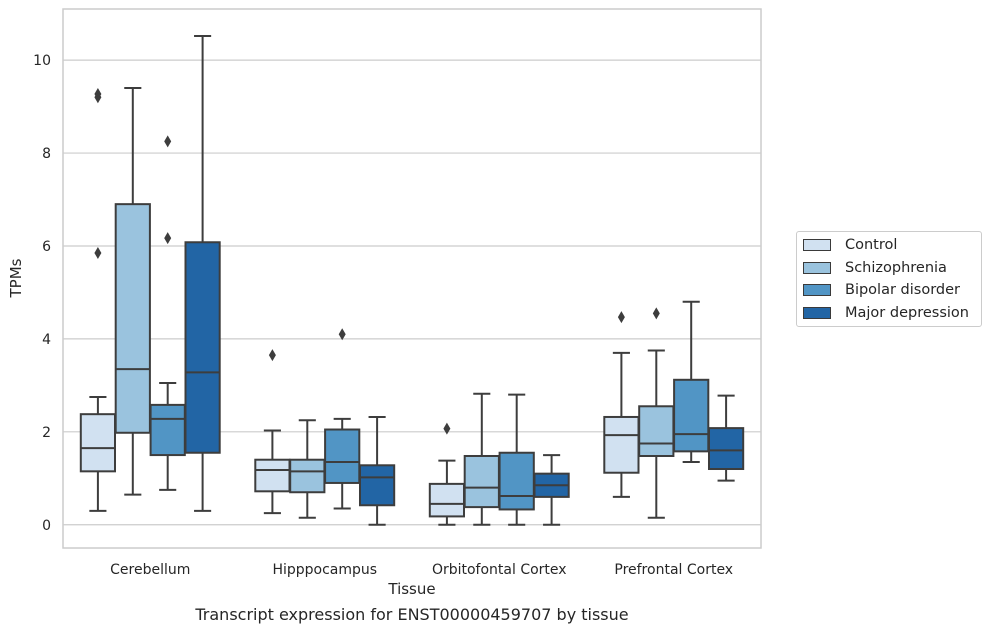 This screenshot has width=992, height=634. What do you see at coordinates (46, 433) in the screenshot?
I see `y-tick-label: 2` at bounding box center [46, 433].